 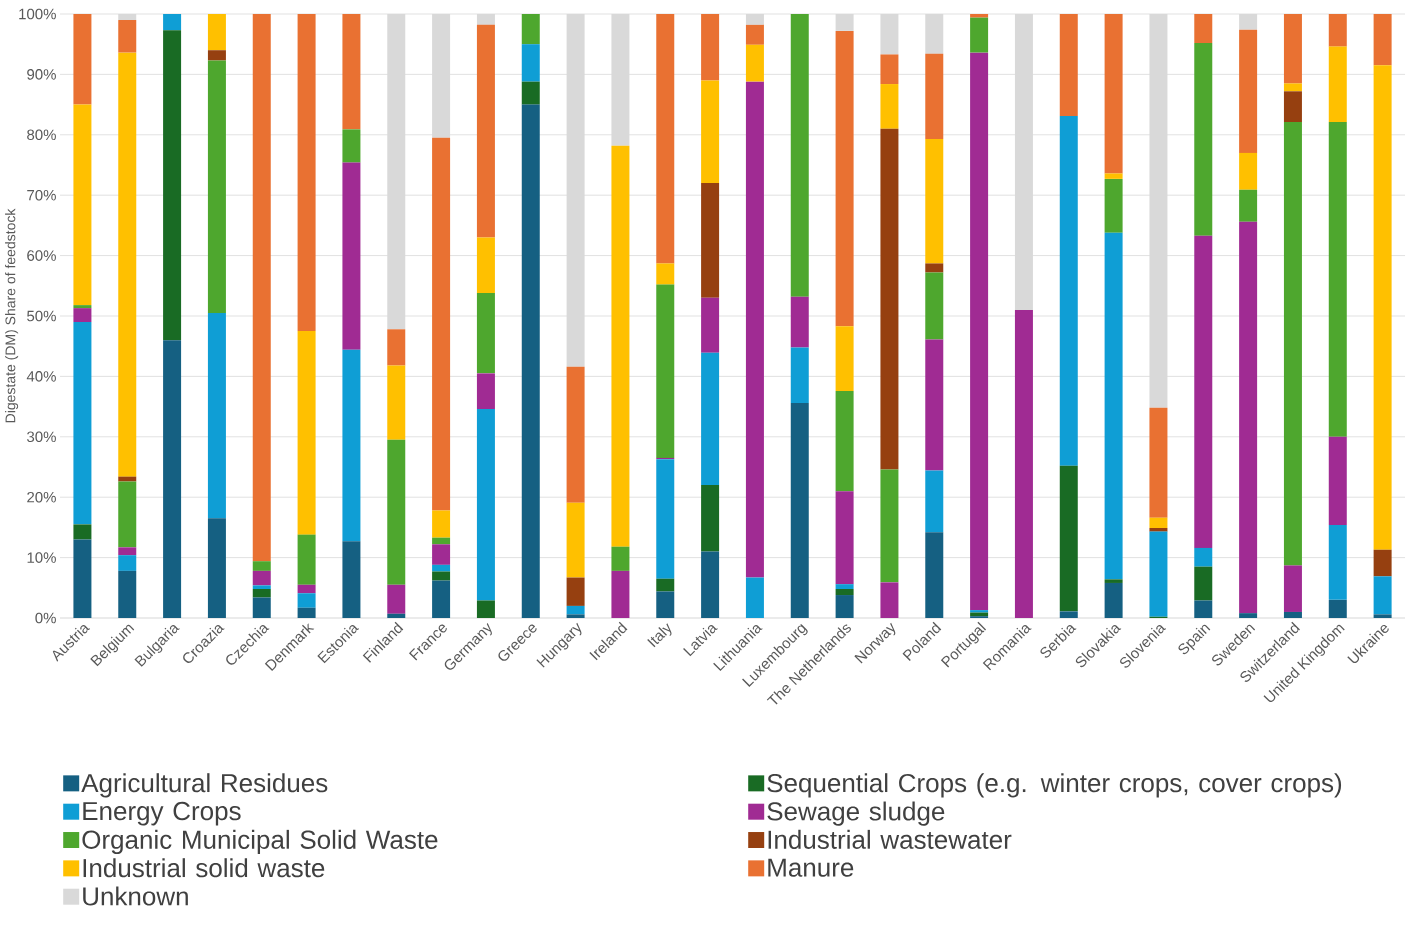 I want to click on y-tick-label: 70%, so click(x=41, y=195).